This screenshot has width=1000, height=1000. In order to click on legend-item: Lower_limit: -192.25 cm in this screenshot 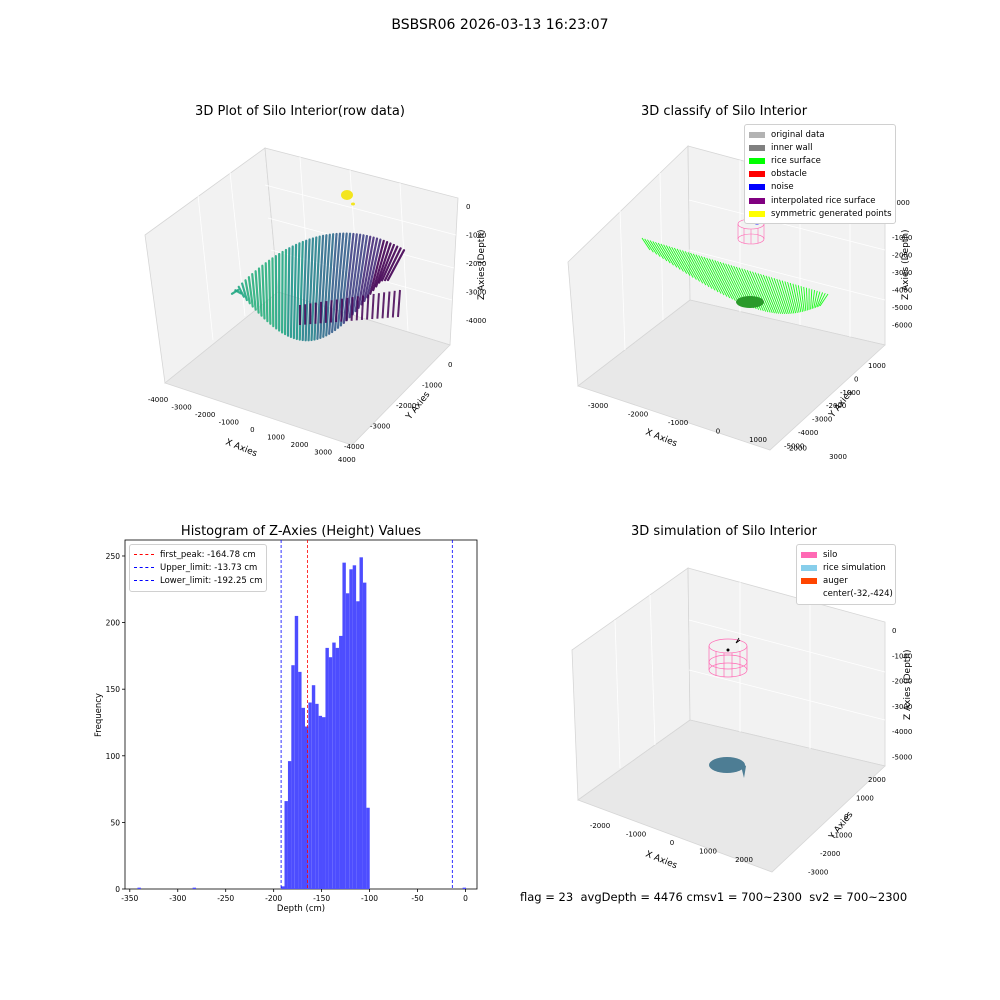, I will do `click(198, 580)`.